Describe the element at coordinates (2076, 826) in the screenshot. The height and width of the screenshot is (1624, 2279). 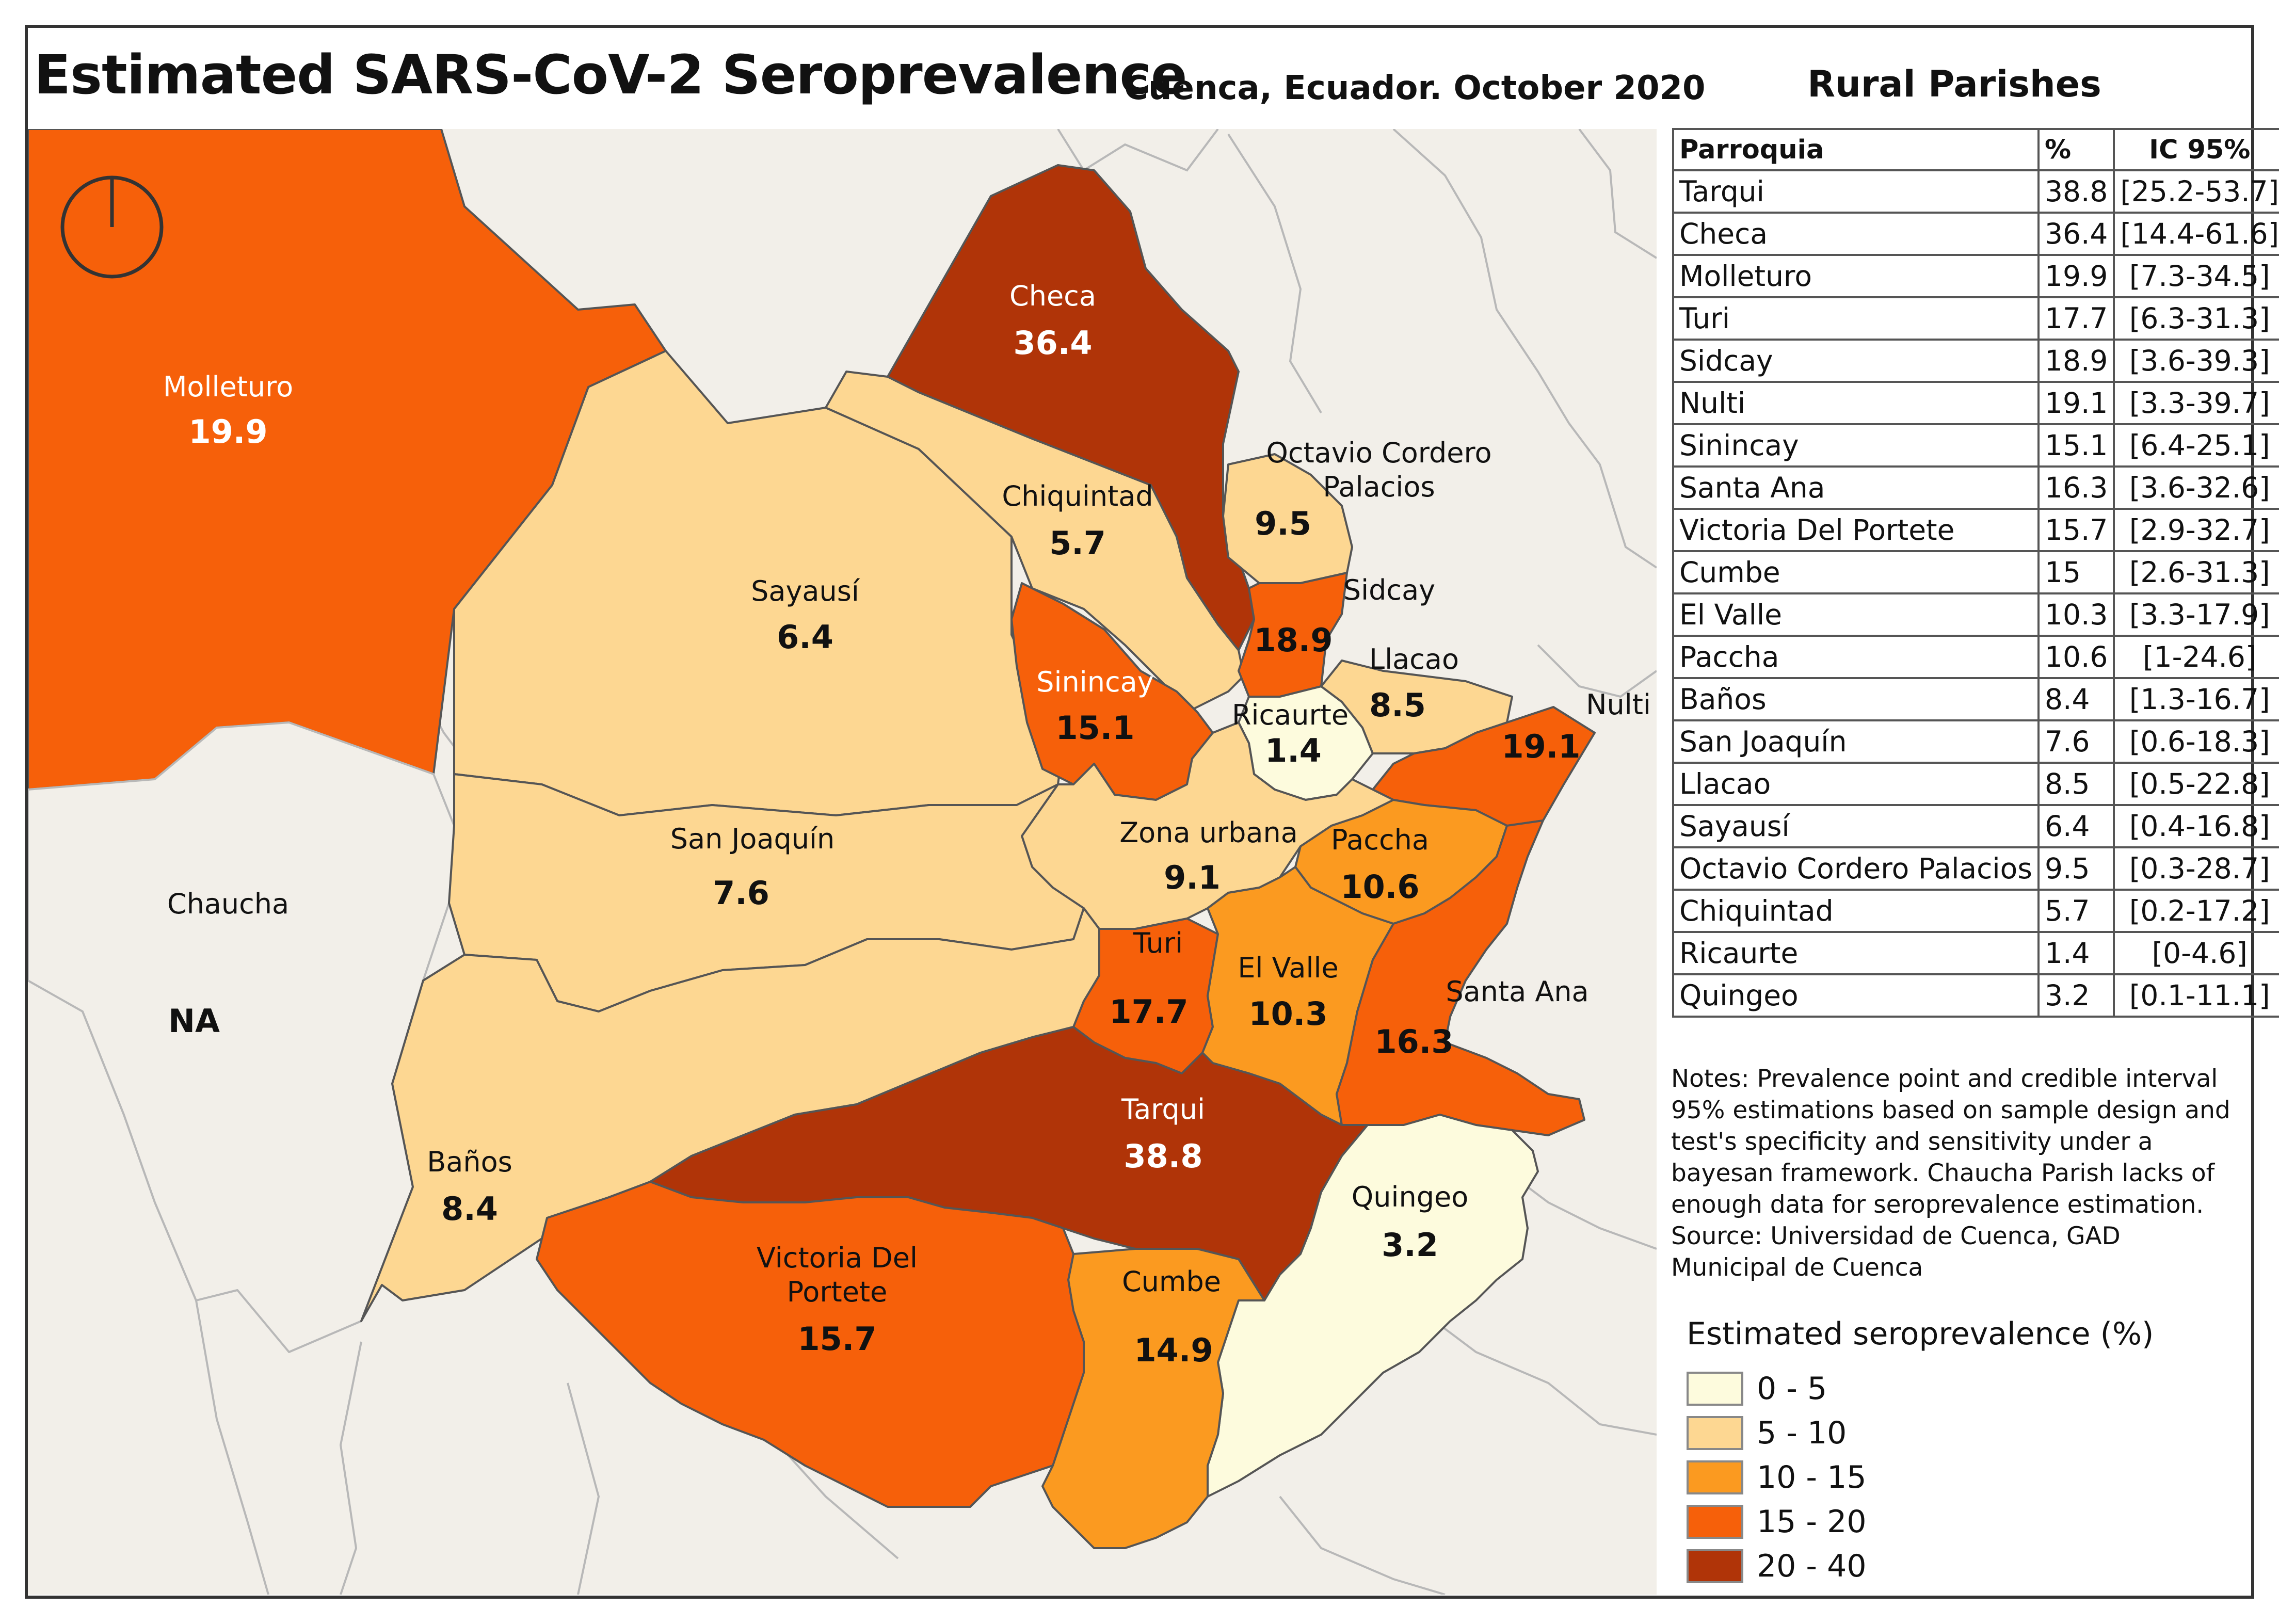
I see `percent-cell: 6.4` at that location.